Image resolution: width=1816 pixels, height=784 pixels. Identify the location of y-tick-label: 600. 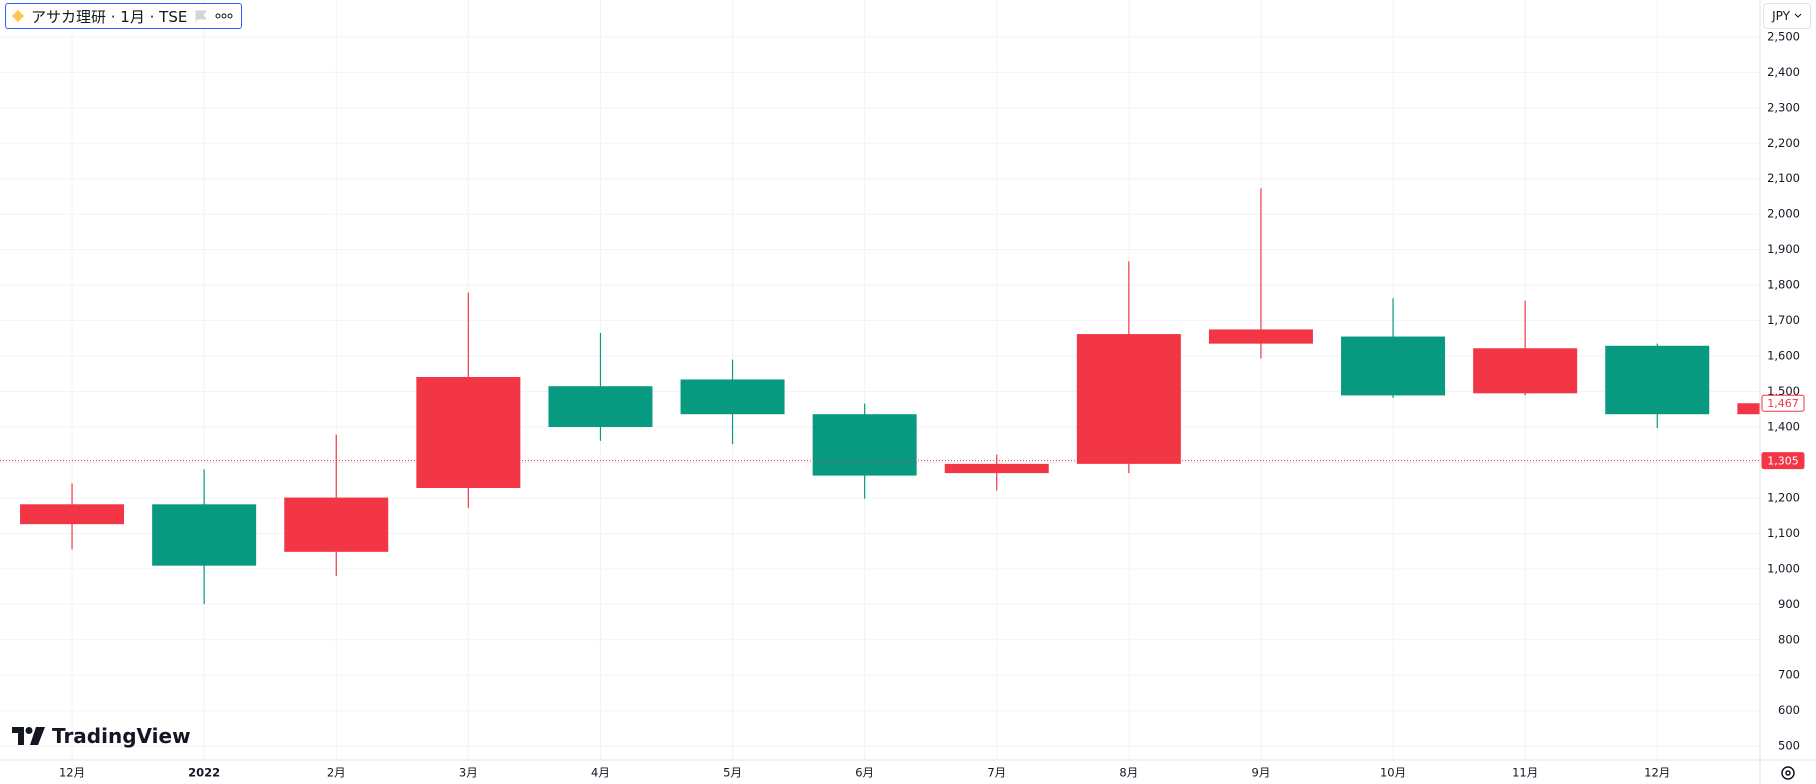
(1789, 710).